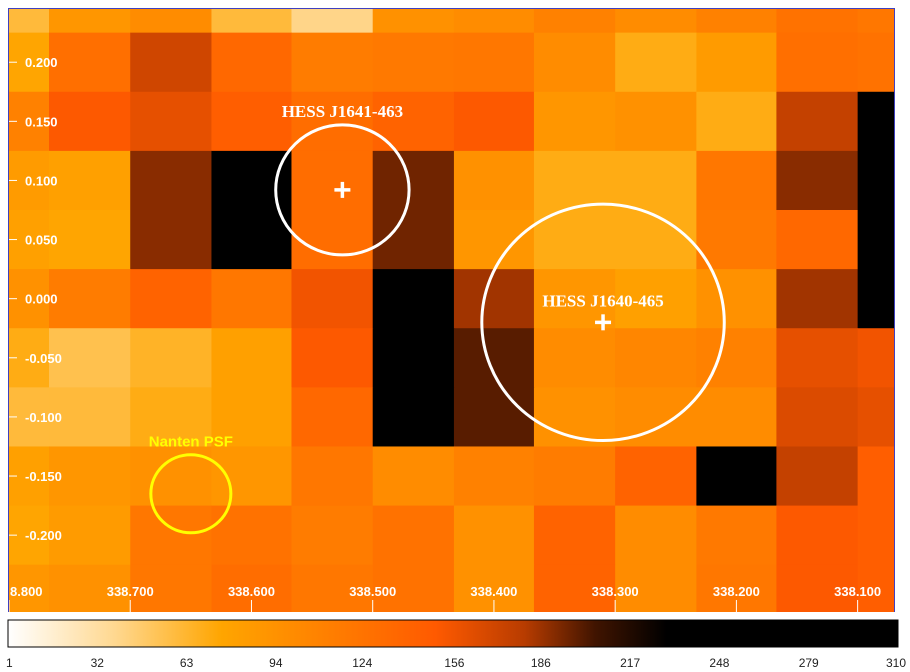 This screenshot has height=672, width=910. Describe the element at coordinates (41, 299) in the screenshot. I see `y-tick-label: 0.000` at that location.